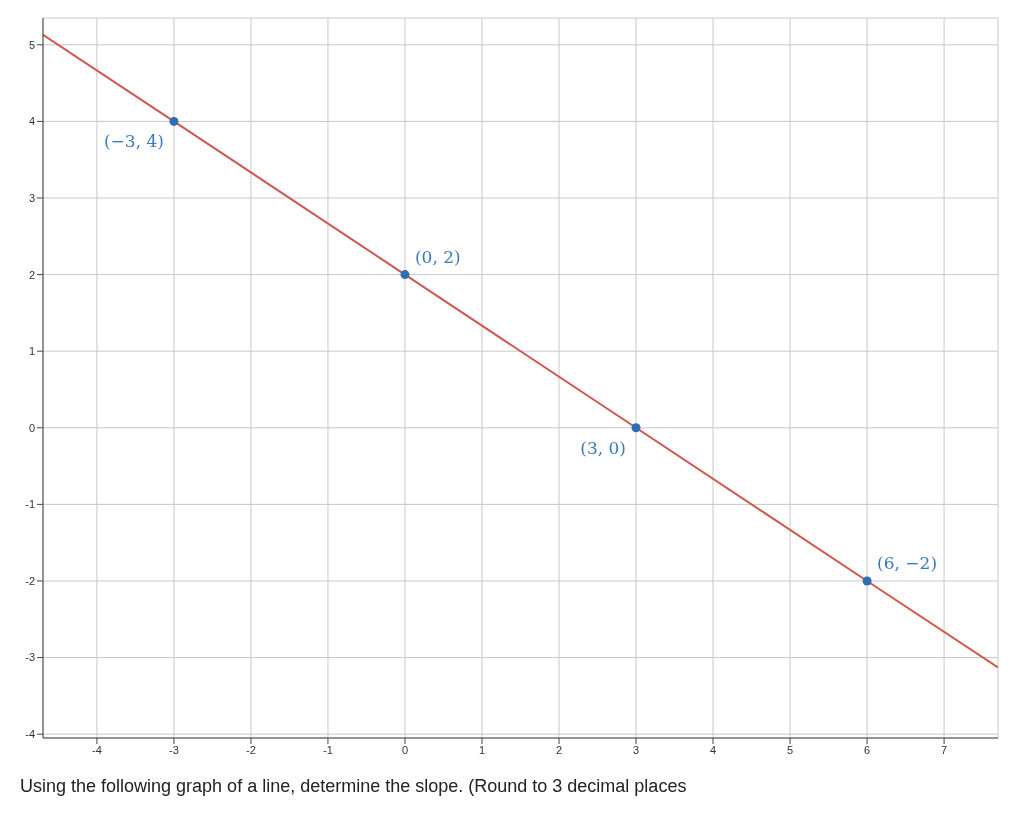  I want to click on y-tick-label: 4, so click(31, 121).